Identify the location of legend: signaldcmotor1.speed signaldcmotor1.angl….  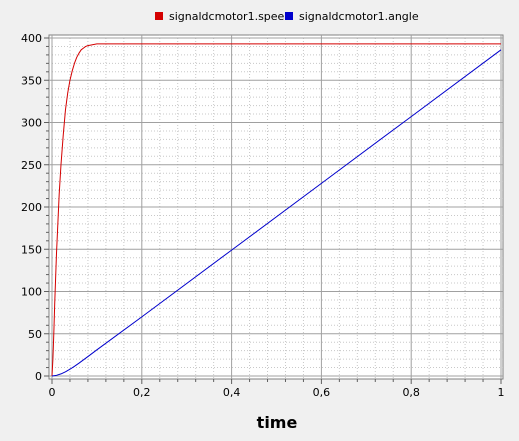
(287, 16).